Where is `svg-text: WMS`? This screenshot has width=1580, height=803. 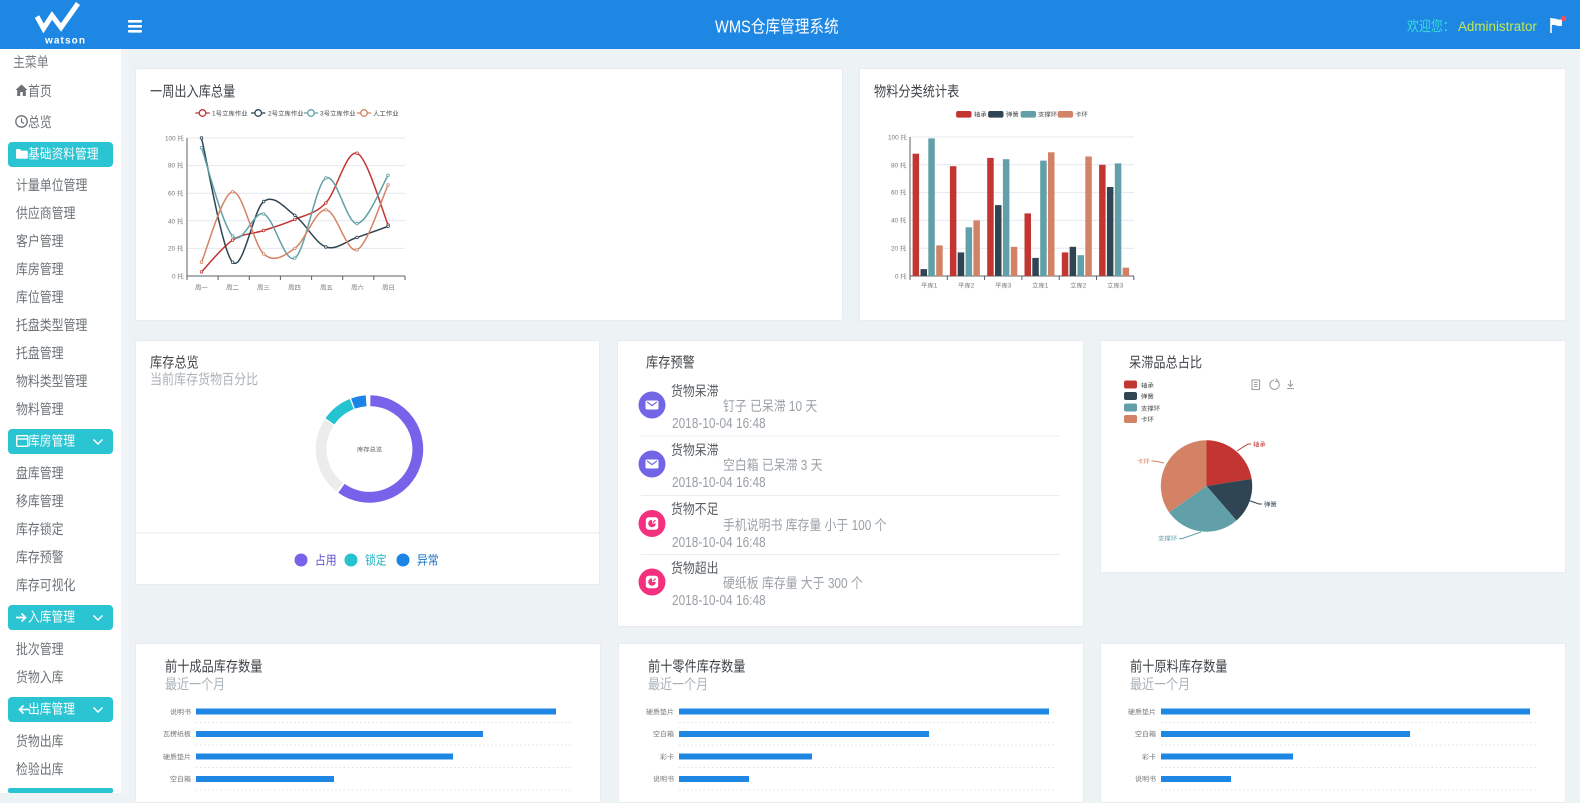 svg-text: WMS is located at coordinates (733, 28).